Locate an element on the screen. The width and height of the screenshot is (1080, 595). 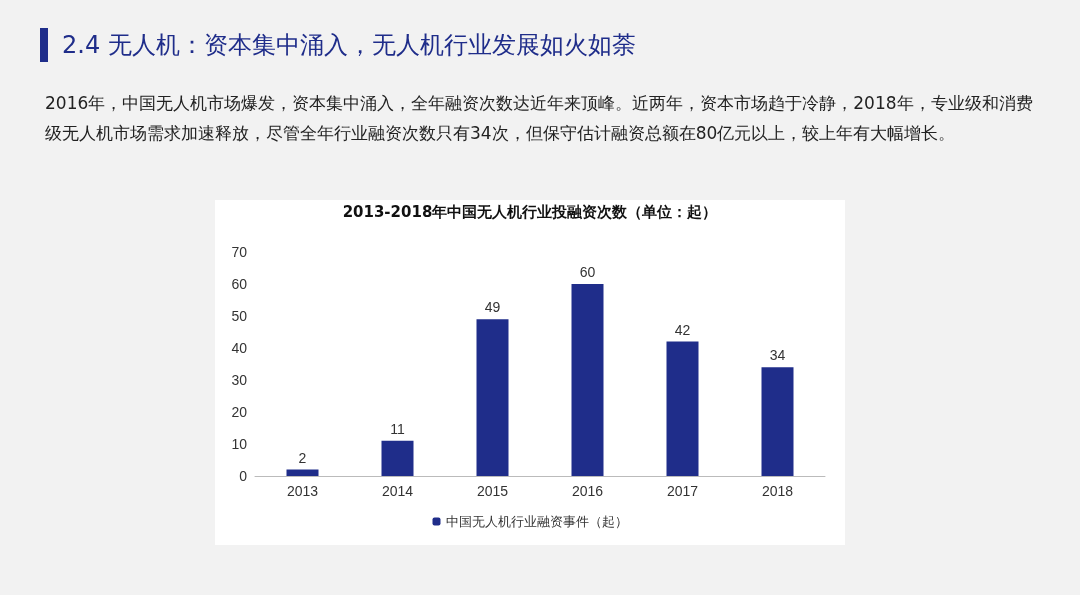
y-tick-label: 10 is located at coordinates (239, 444).